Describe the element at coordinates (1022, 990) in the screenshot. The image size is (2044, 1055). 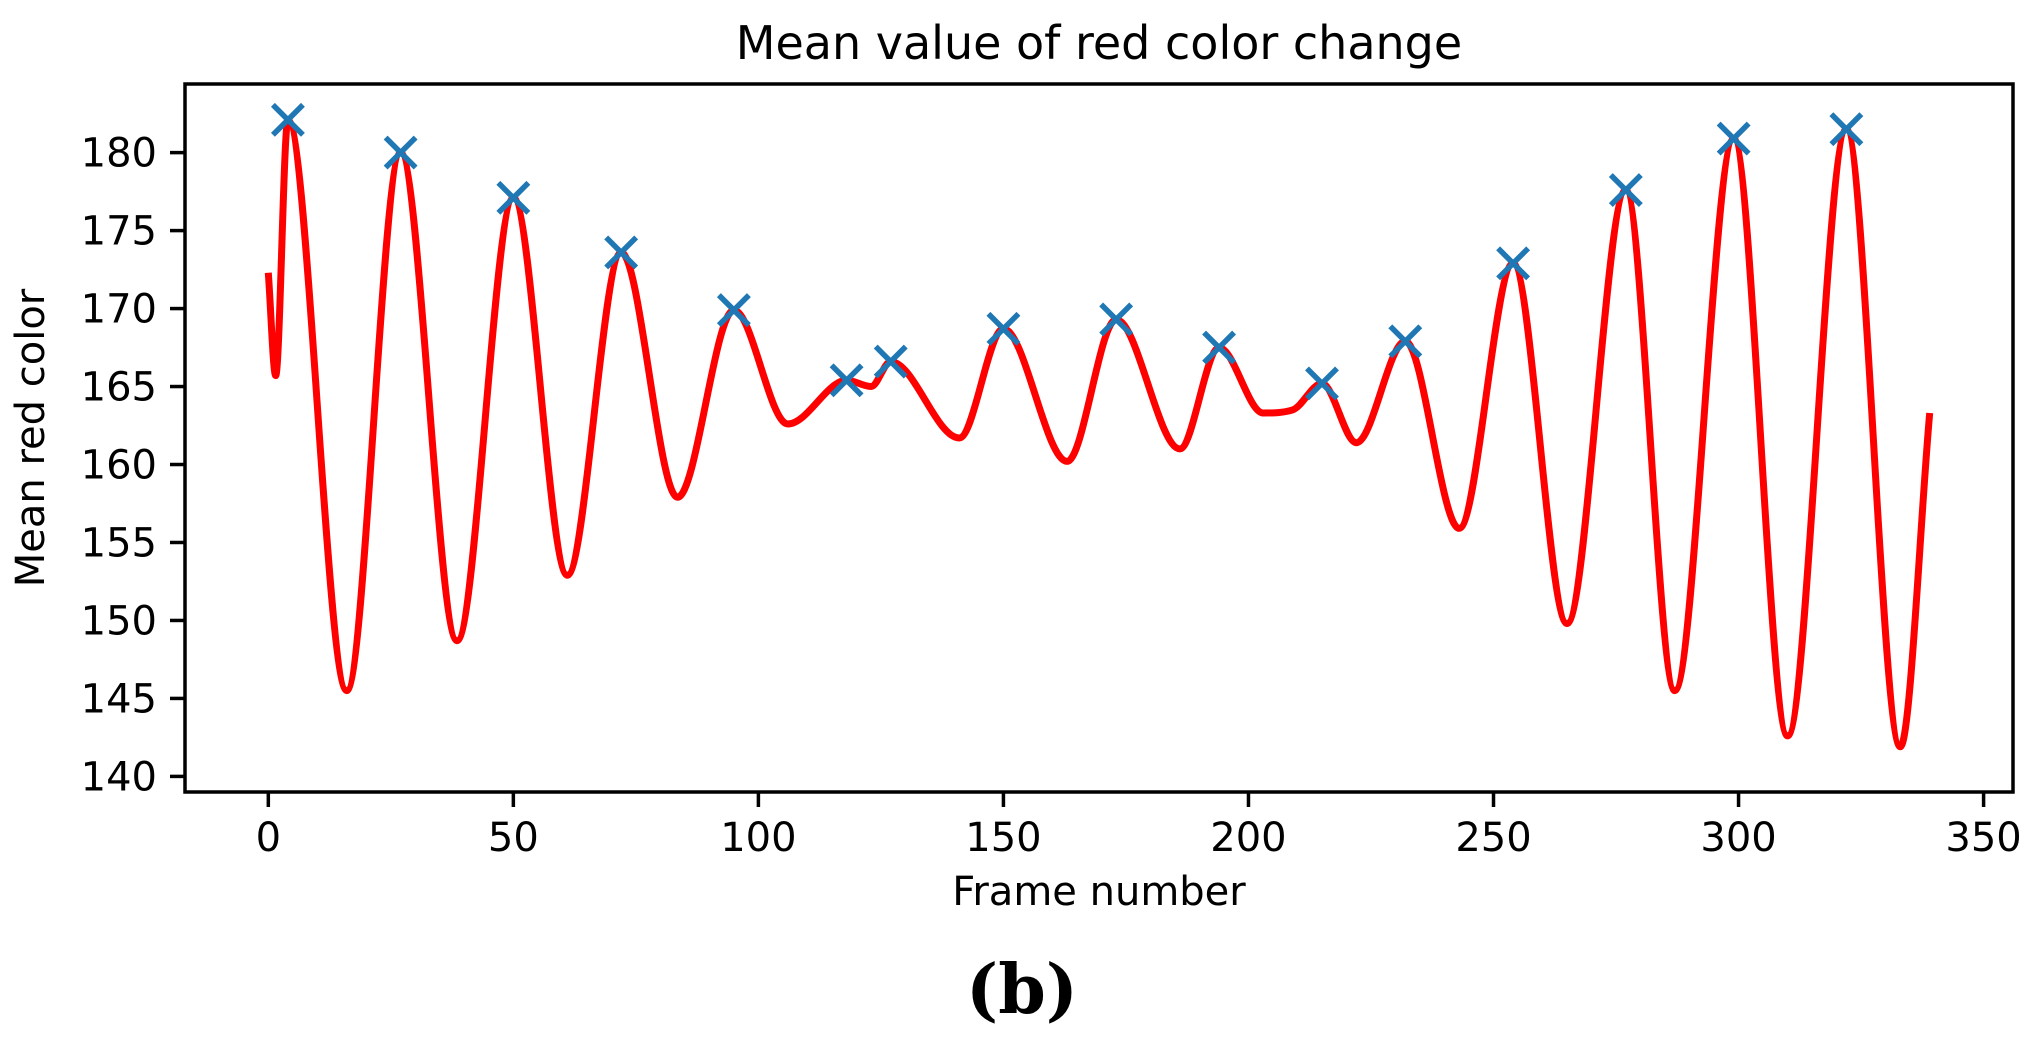
I see `subfigure-caption: (b)` at that location.